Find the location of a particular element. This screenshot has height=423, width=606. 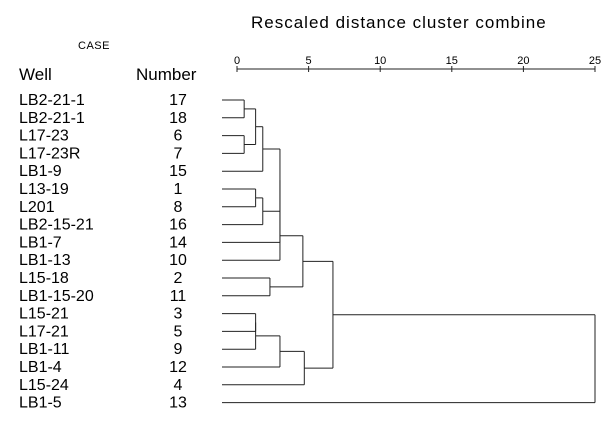

case-number: 8 is located at coordinates (178, 207).